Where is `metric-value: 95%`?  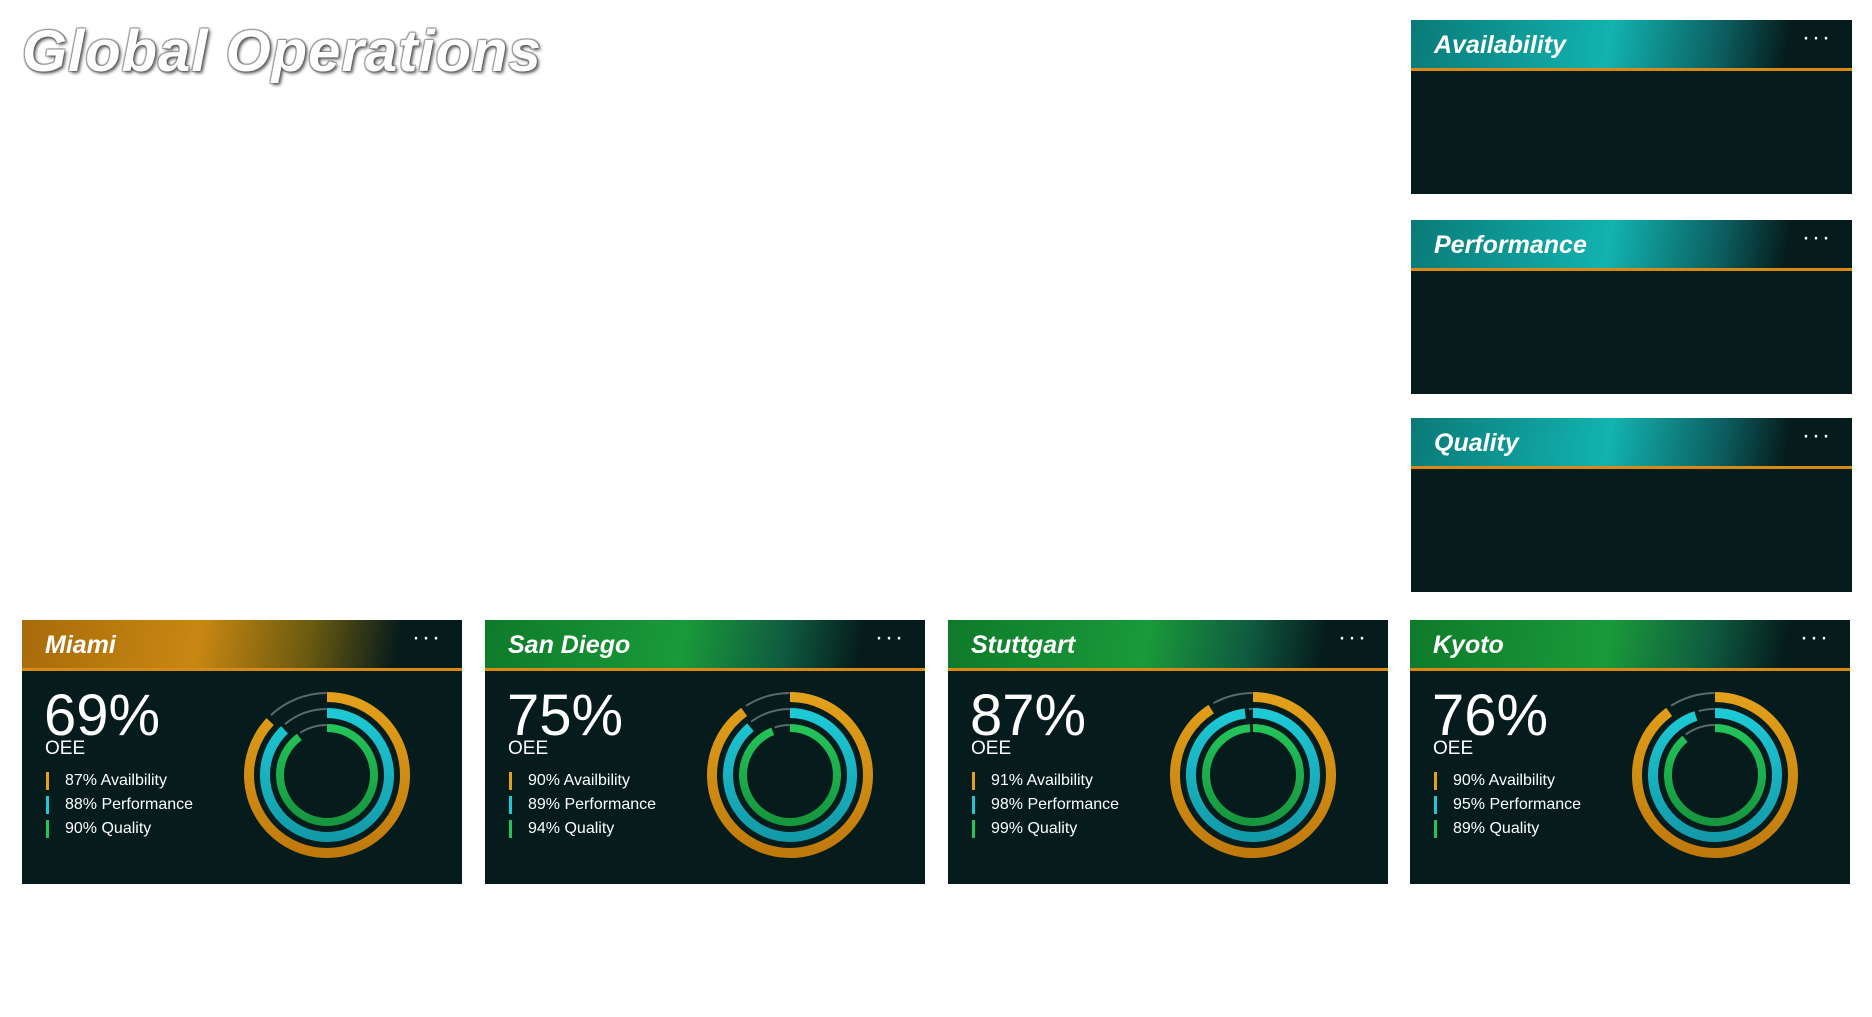
metric-value: 95% is located at coordinates (1469, 804).